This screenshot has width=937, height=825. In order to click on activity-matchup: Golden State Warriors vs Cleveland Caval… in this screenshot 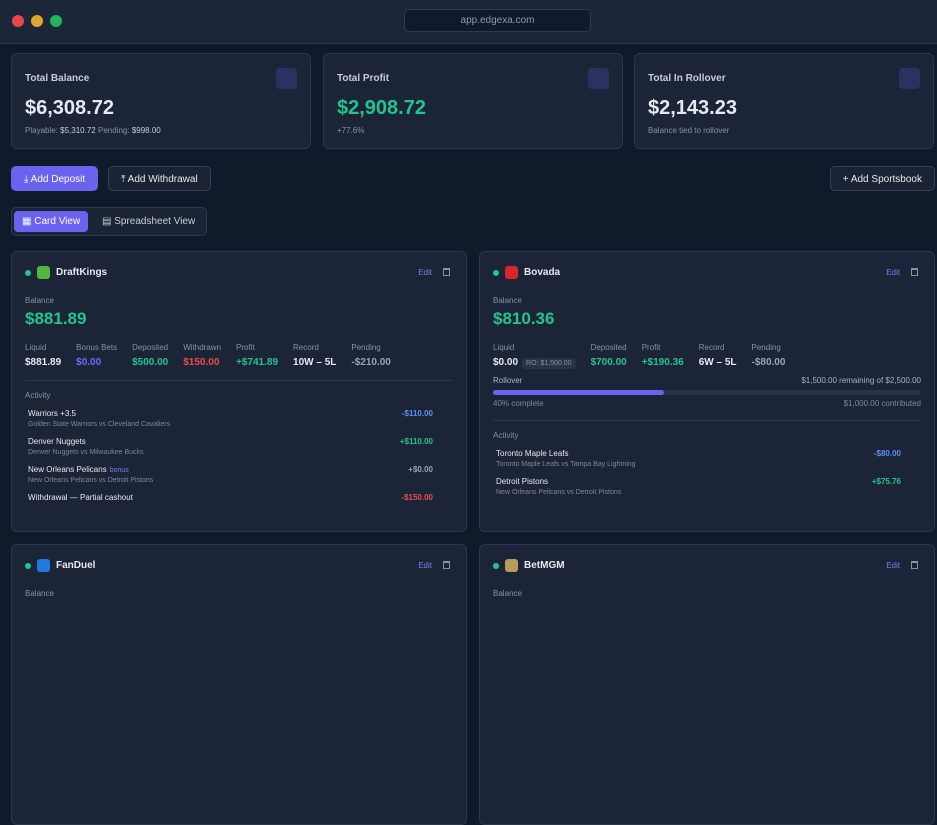, I will do `click(99, 424)`.